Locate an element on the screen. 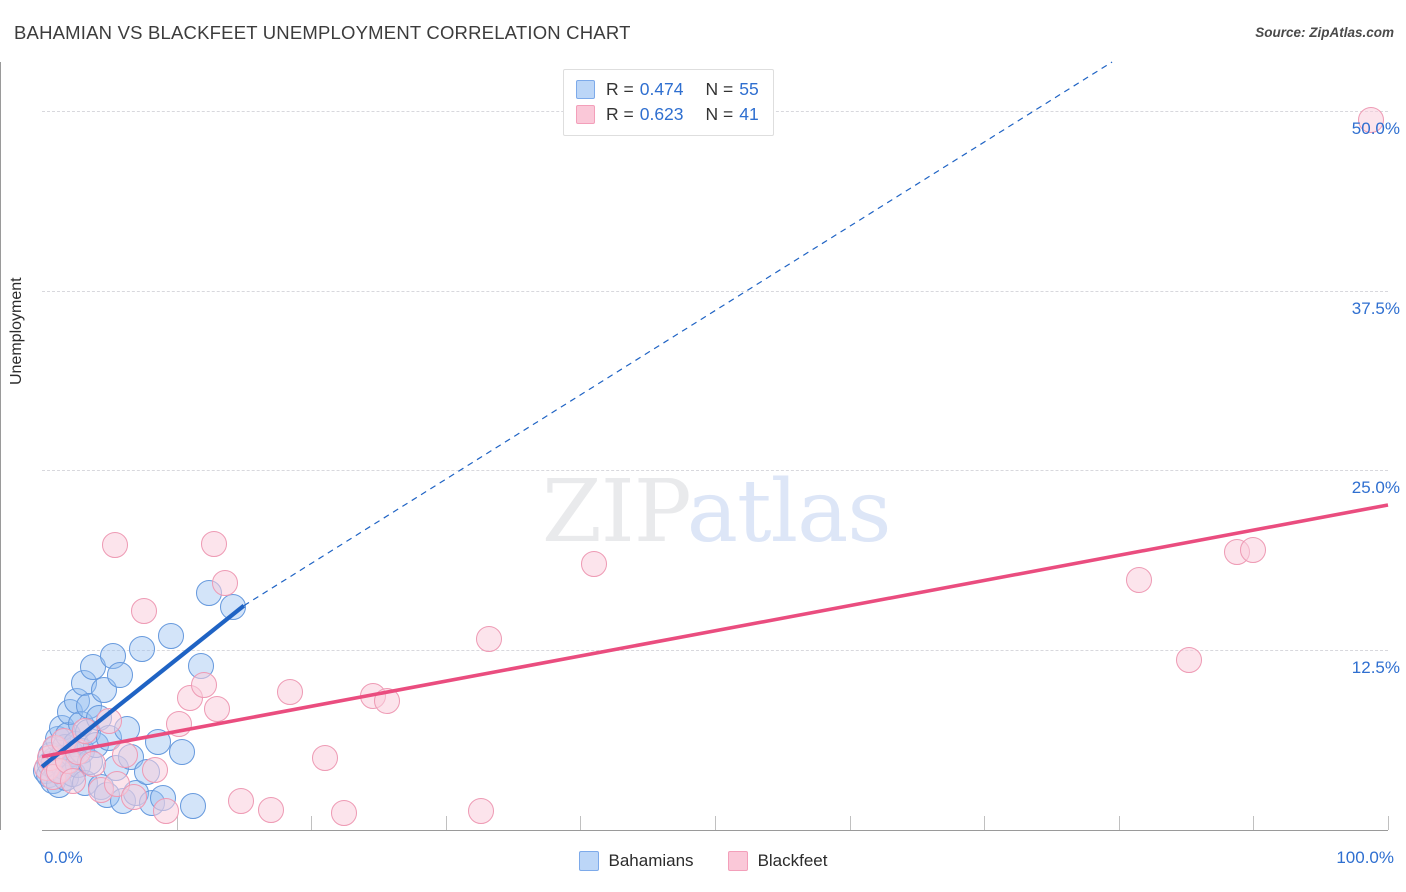 The image size is (1406, 892). stats-row: R = 0.474 N = 55 is located at coordinates (667, 89).